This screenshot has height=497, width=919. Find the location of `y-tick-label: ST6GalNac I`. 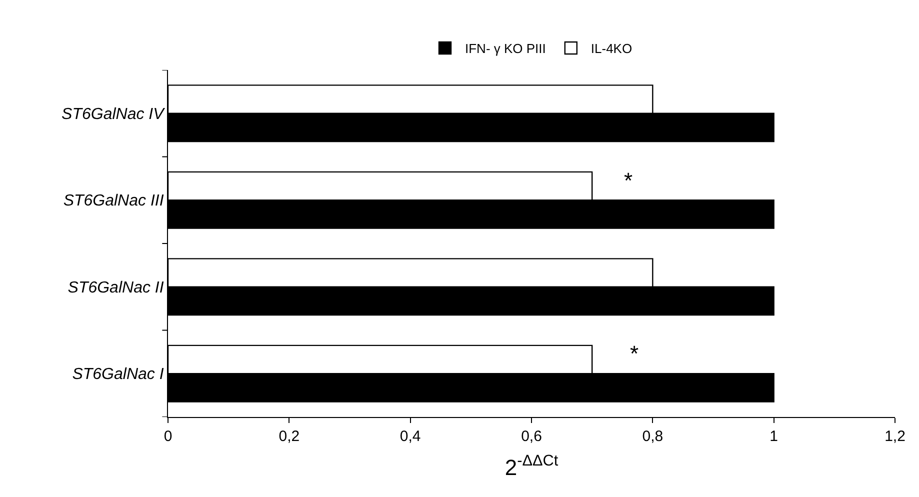

y-tick-label: ST6GalNac I is located at coordinates (118, 375).